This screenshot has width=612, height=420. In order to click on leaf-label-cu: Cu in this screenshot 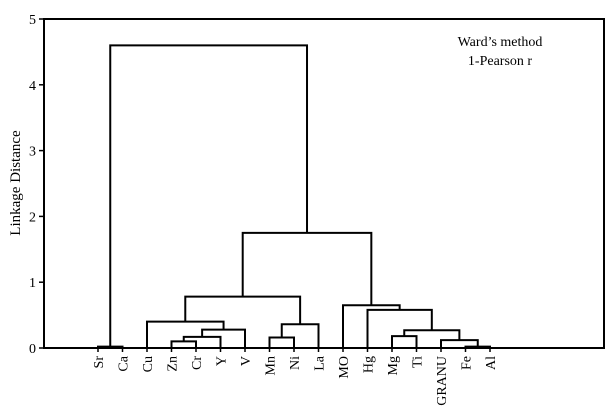, I will do `click(148, 364)`.